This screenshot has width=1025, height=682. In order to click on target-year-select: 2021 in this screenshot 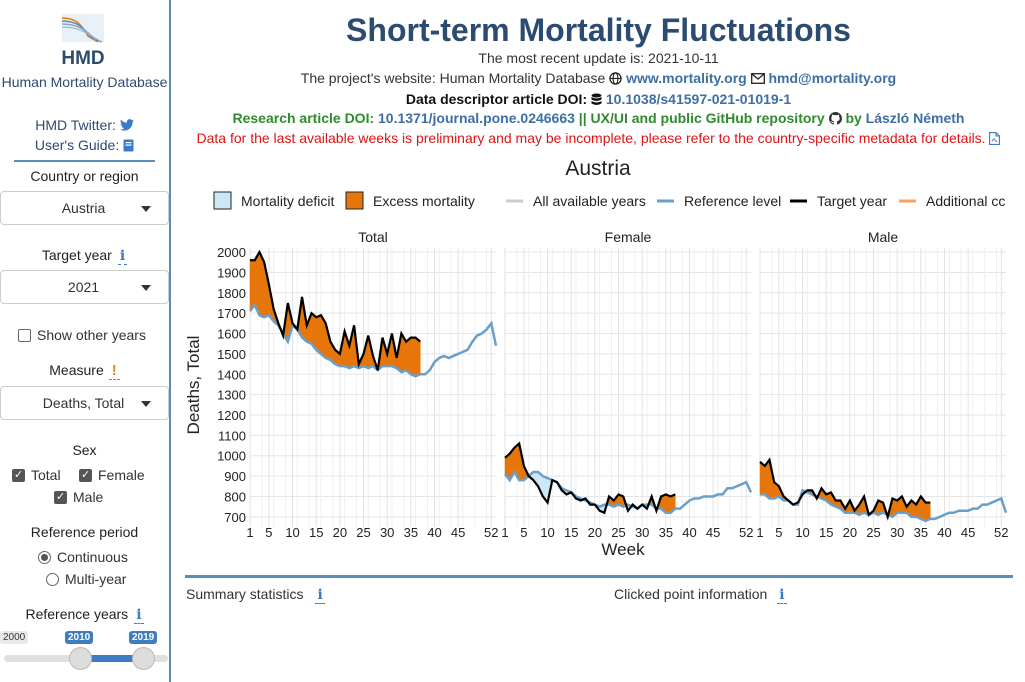, I will do `click(84, 287)`.